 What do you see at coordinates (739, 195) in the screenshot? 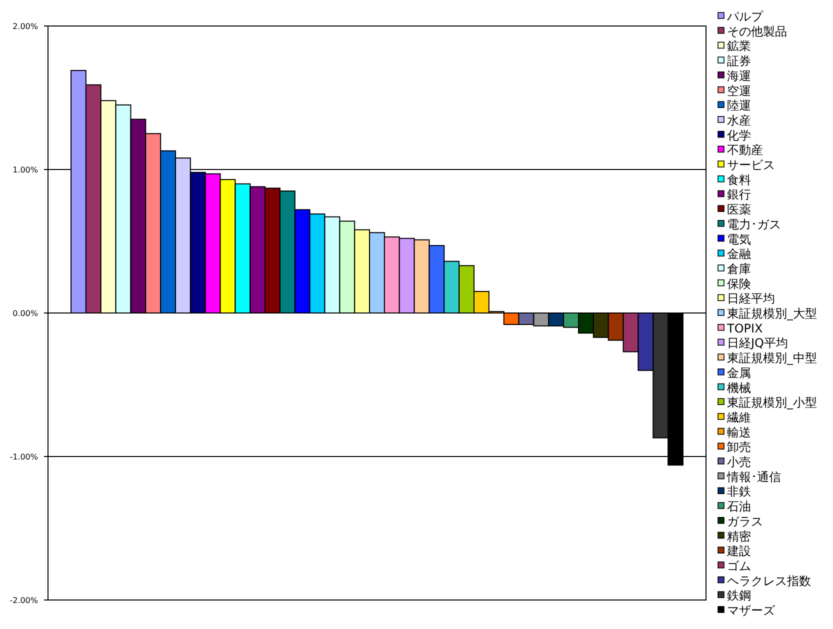
I see `legend-label: 銀行` at bounding box center [739, 195].